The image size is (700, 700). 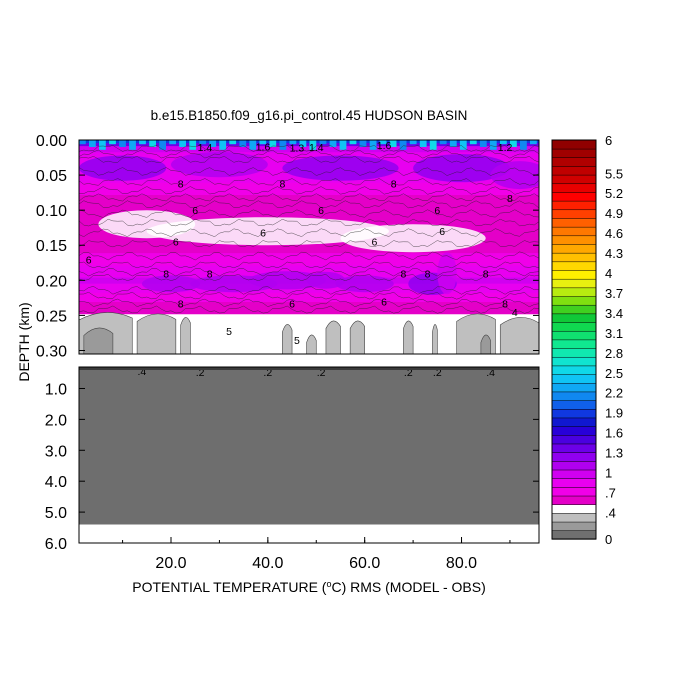 What do you see at coordinates (614, 213) in the screenshot?
I see `colorbar-tick-label: 4.9` at bounding box center [614, 213].